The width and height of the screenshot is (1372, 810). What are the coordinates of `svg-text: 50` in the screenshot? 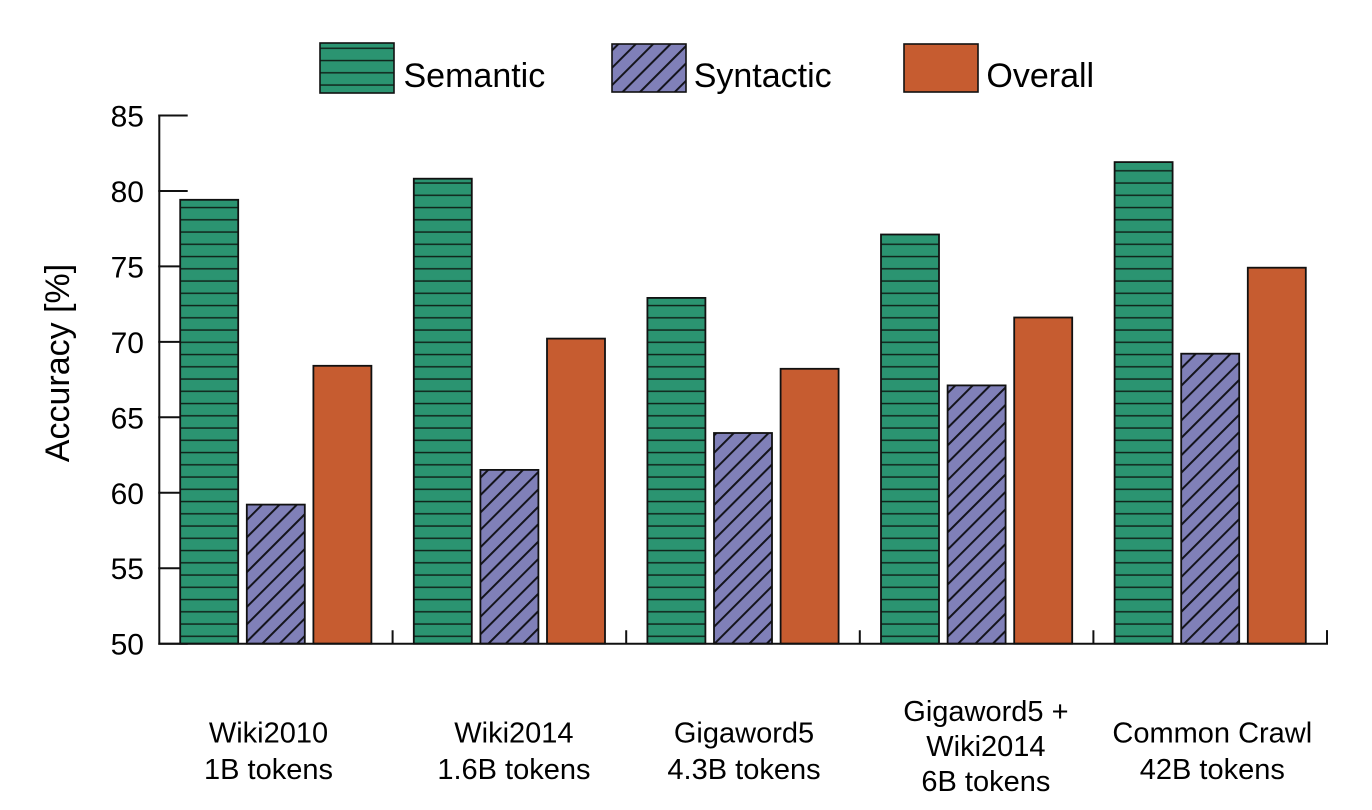 It's located at (127, 645).